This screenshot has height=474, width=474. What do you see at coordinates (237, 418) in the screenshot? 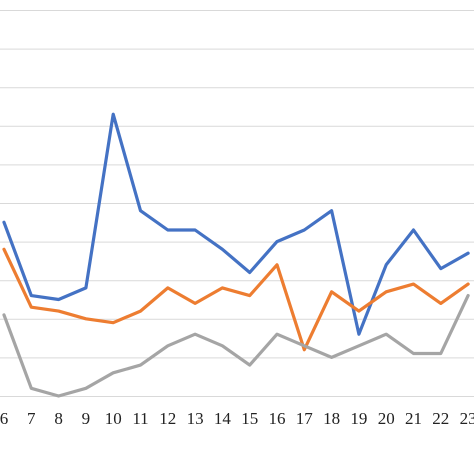
I see `x-axis-tick-labels: 6 7 8 9 10 11 12 13 14 15 16 17 18 19 20 21 22 23` at bounding box center [237, 418].